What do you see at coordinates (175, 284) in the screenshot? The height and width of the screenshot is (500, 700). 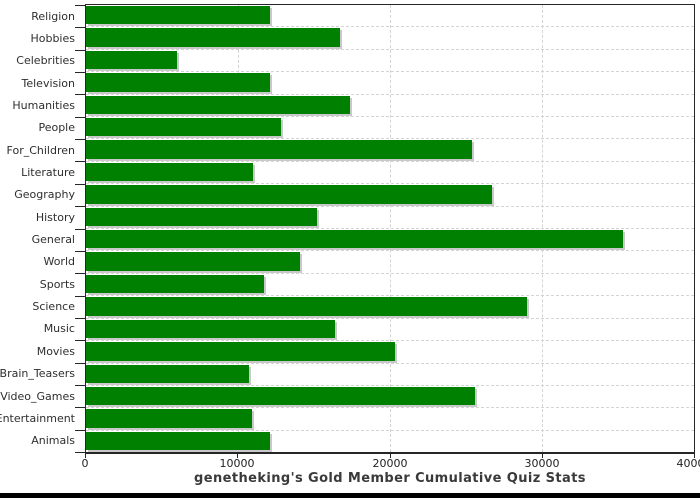 I see `bar-sports` at bounding box center [175, 284].